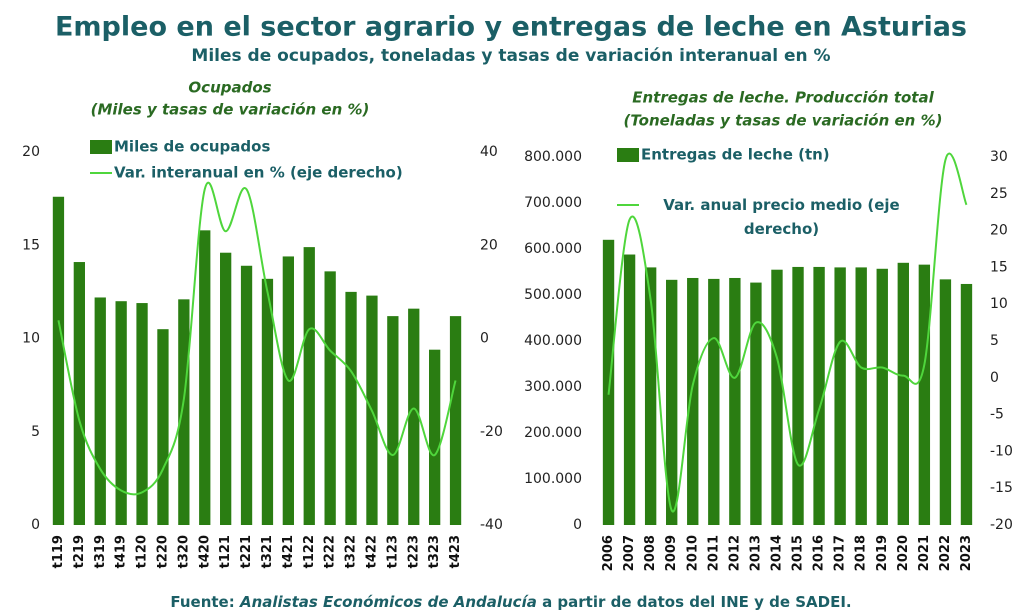  Describe the element at coordinates (288, 551) in the screenshot. I see `x-tick-label: t421` at that location.